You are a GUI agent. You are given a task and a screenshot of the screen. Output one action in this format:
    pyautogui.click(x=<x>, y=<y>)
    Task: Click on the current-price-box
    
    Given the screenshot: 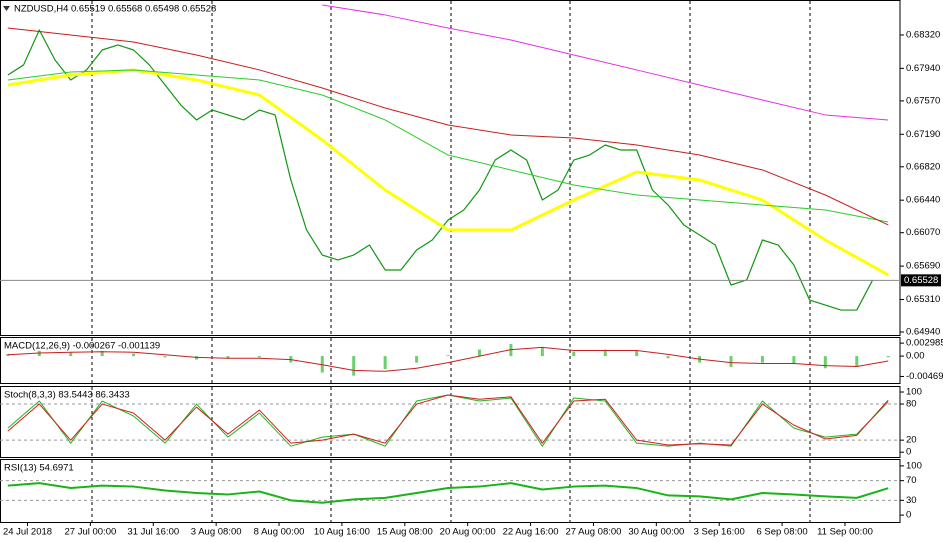 What is the action you would take?
    pyautogui.click(x=921, y=280)
    